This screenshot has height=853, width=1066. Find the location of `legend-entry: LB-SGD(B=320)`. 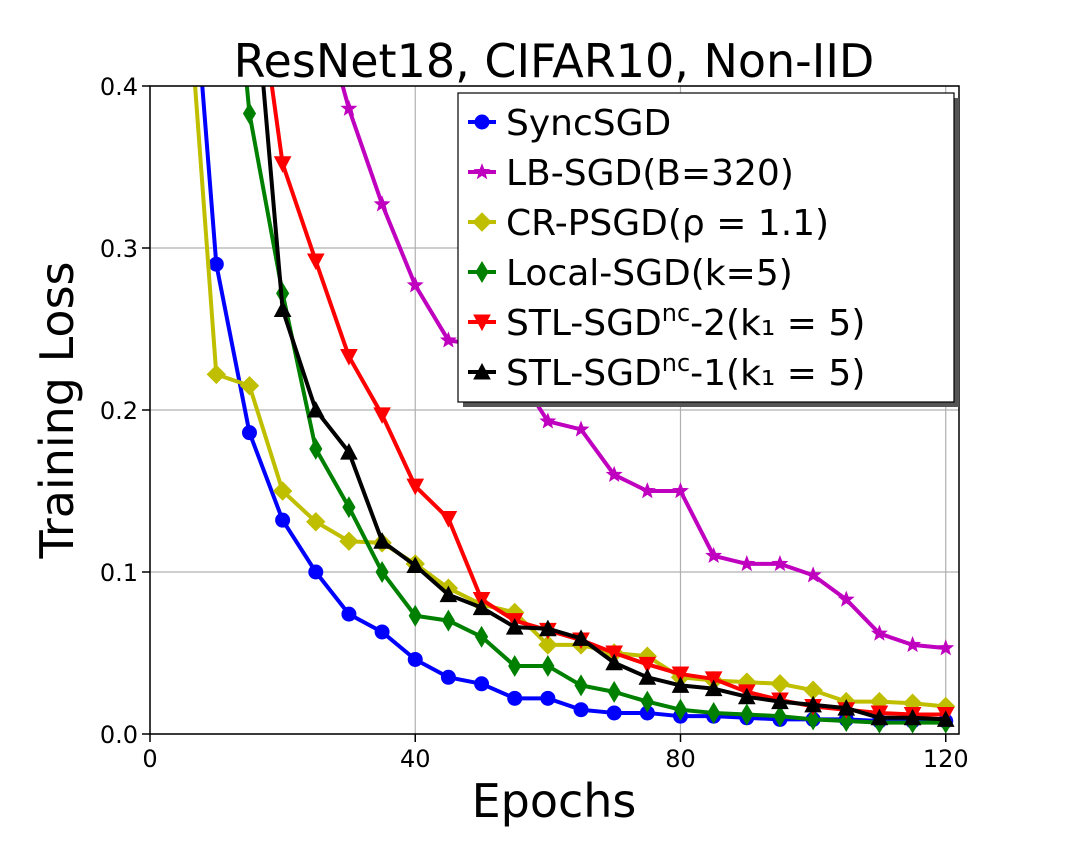

legend-entry: LB-SGD(B=320) is located at coordinates (631, 173).